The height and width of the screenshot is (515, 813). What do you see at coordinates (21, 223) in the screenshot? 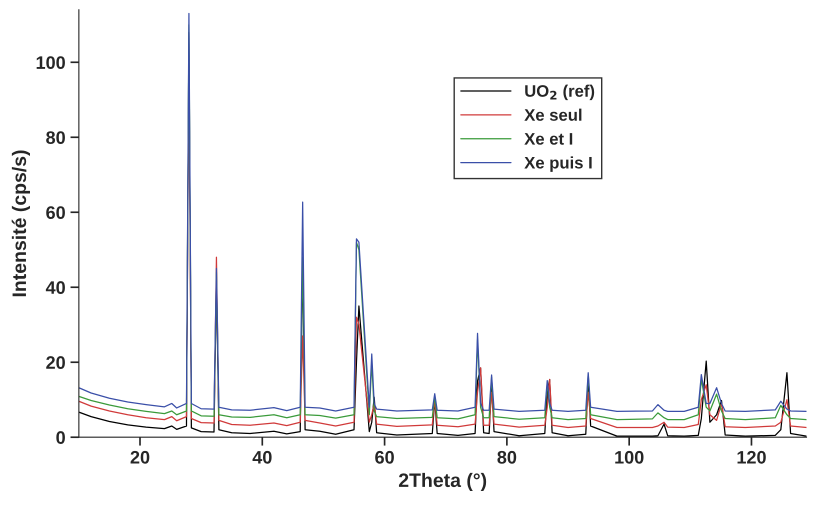
I see `y-axis-title: Intensité (cps/s)` at bounding box center [21, 223].